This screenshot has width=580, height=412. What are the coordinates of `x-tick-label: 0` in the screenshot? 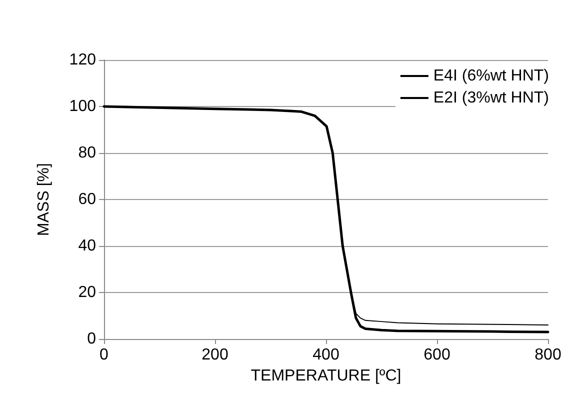 It's located at (104, 355).